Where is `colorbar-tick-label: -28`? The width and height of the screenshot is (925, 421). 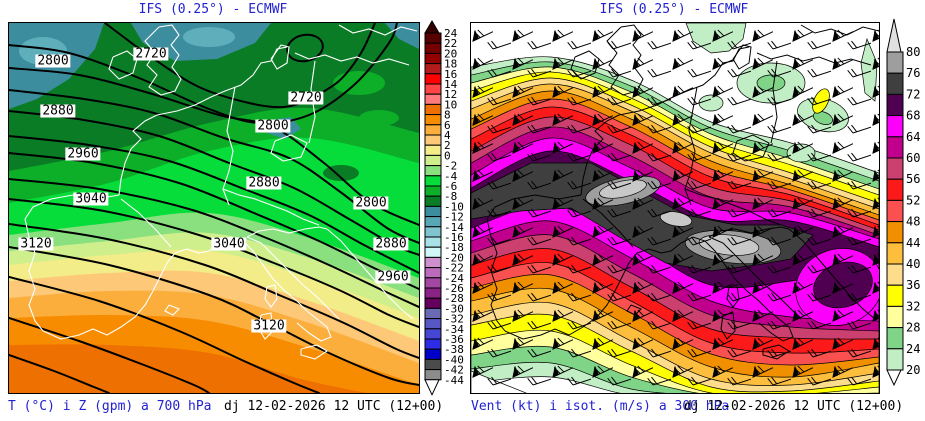 colorbar-tick-label: -28 is located at coordinates (454, 298).